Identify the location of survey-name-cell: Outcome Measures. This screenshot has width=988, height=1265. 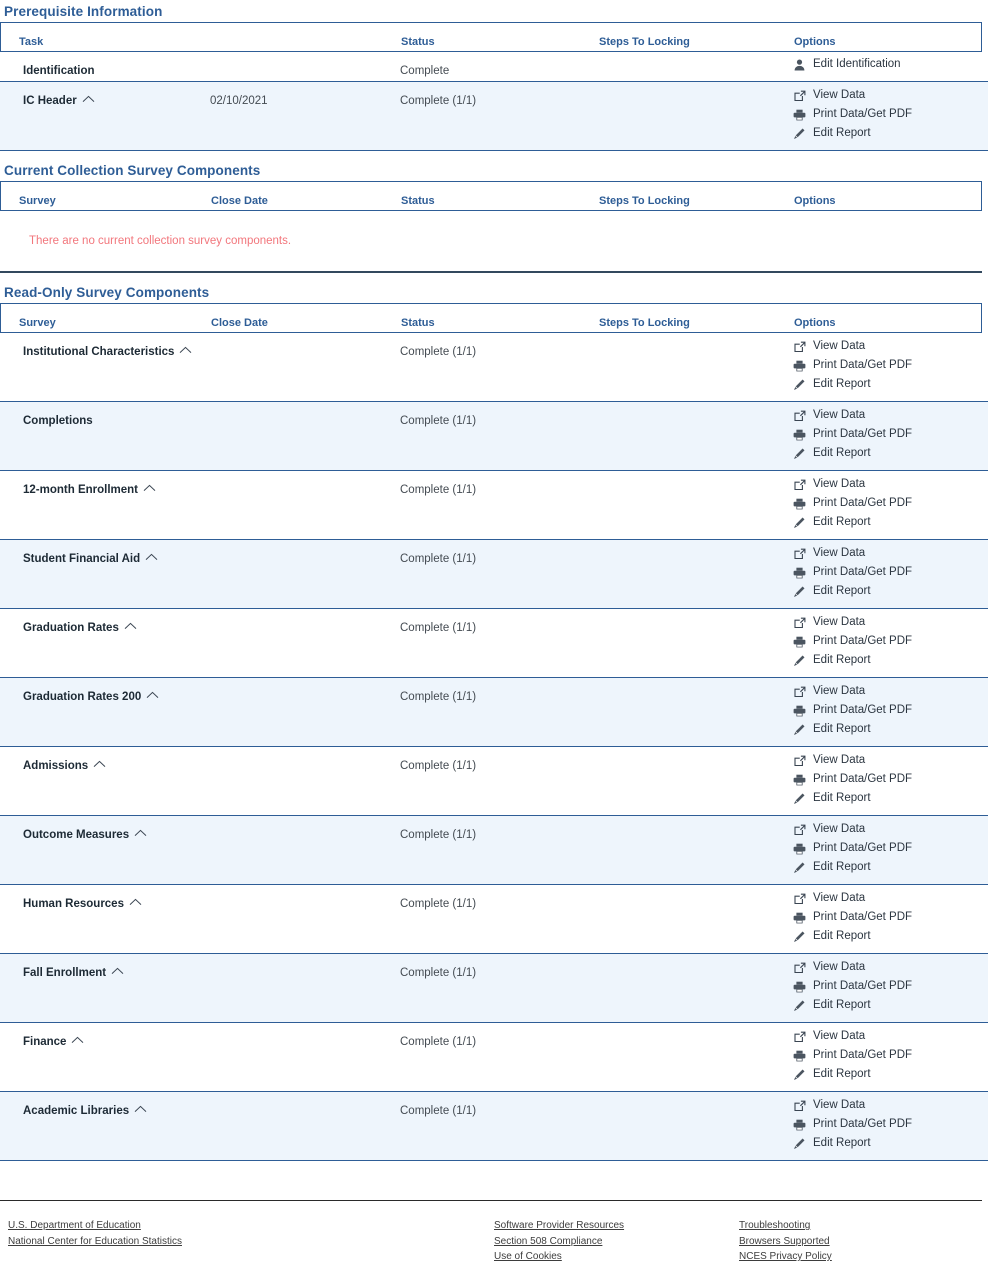
(105, 829).